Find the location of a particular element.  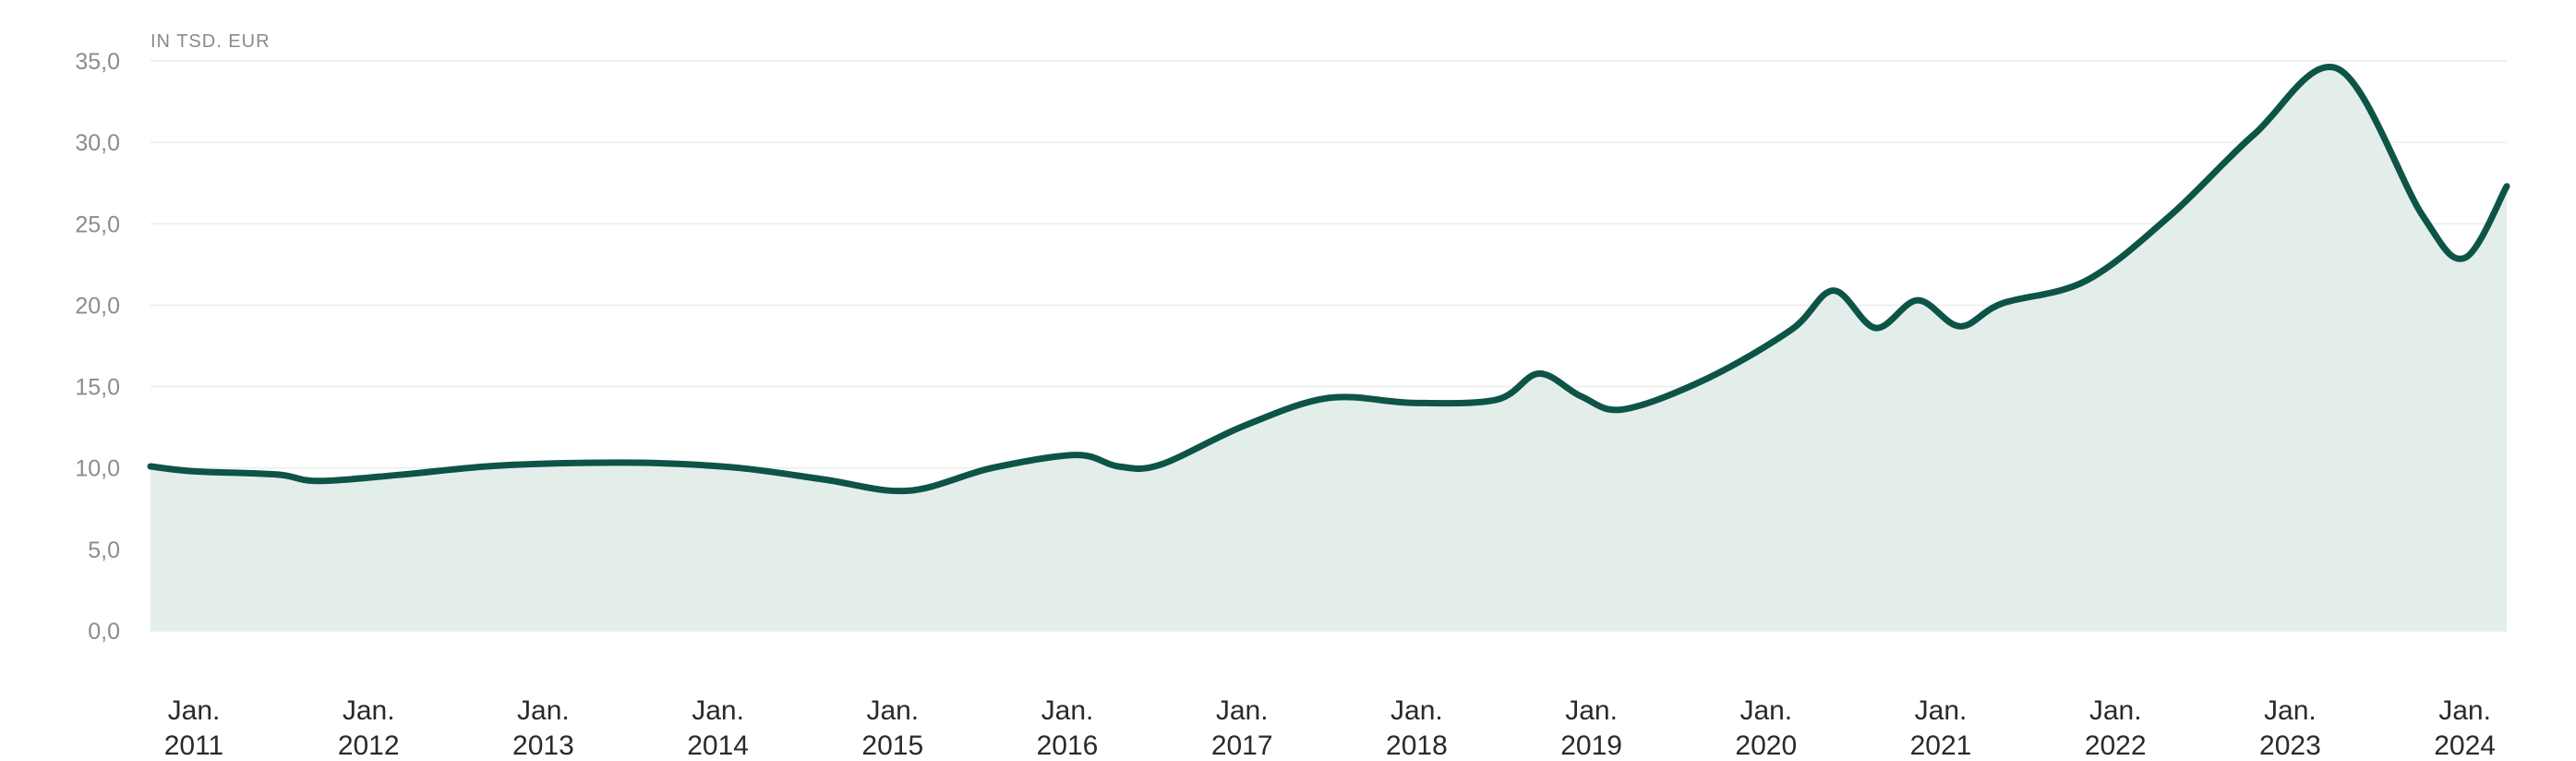

x-tick-year: 2019 is located at coordinates (1591, 746).